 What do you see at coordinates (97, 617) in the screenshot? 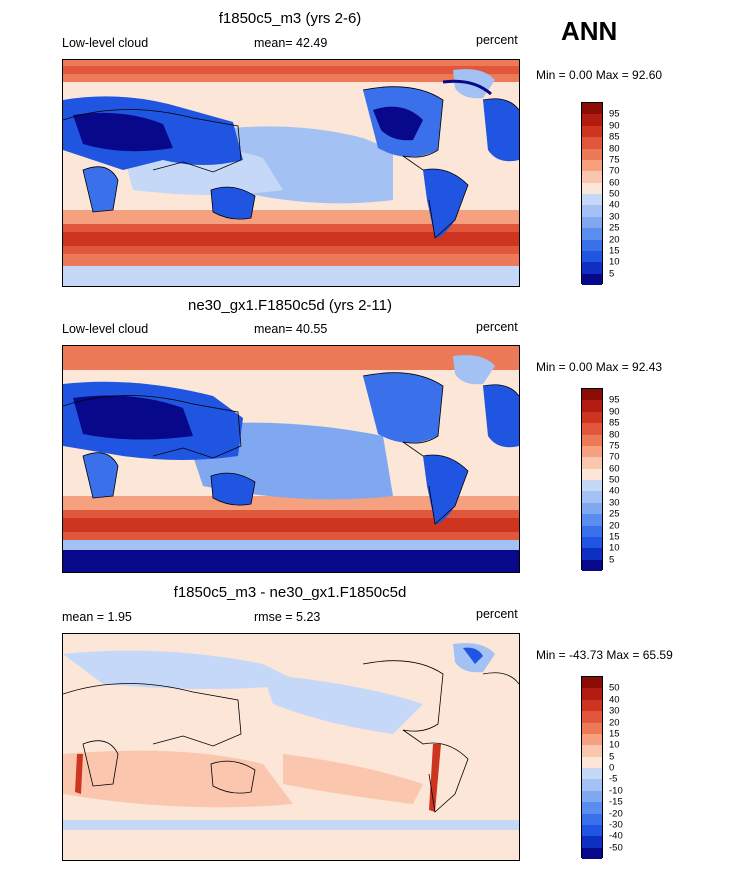
I see `panel-3-mean-label: mean = 1.95` at bounding box center [97, 617].